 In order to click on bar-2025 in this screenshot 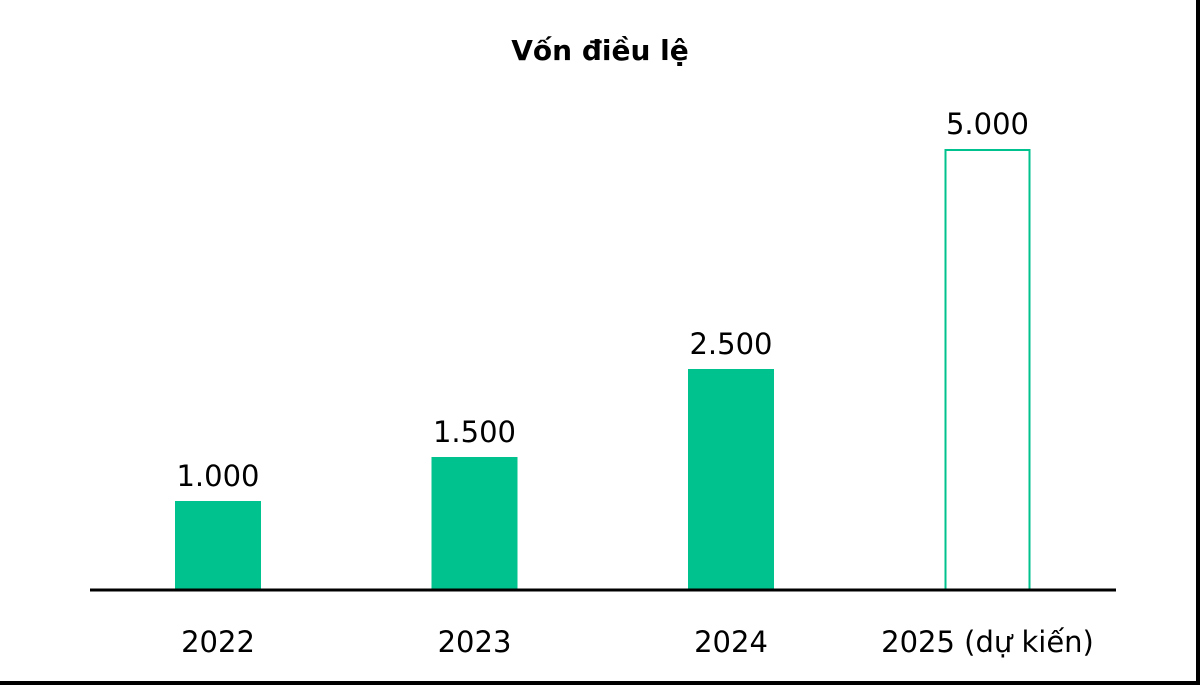, I will do `click(987, 370)`.